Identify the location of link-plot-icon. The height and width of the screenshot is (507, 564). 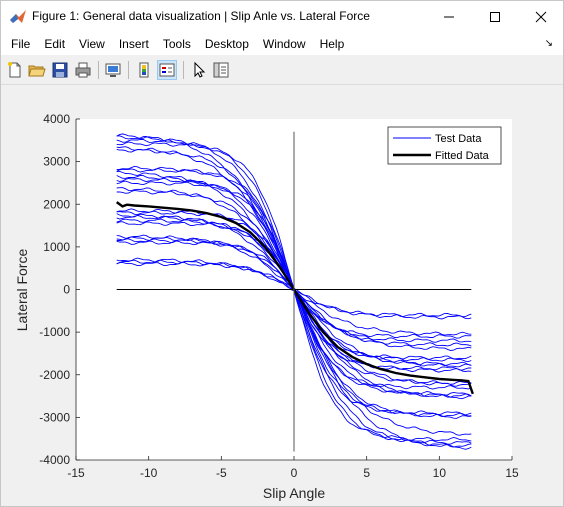
(113, 70).